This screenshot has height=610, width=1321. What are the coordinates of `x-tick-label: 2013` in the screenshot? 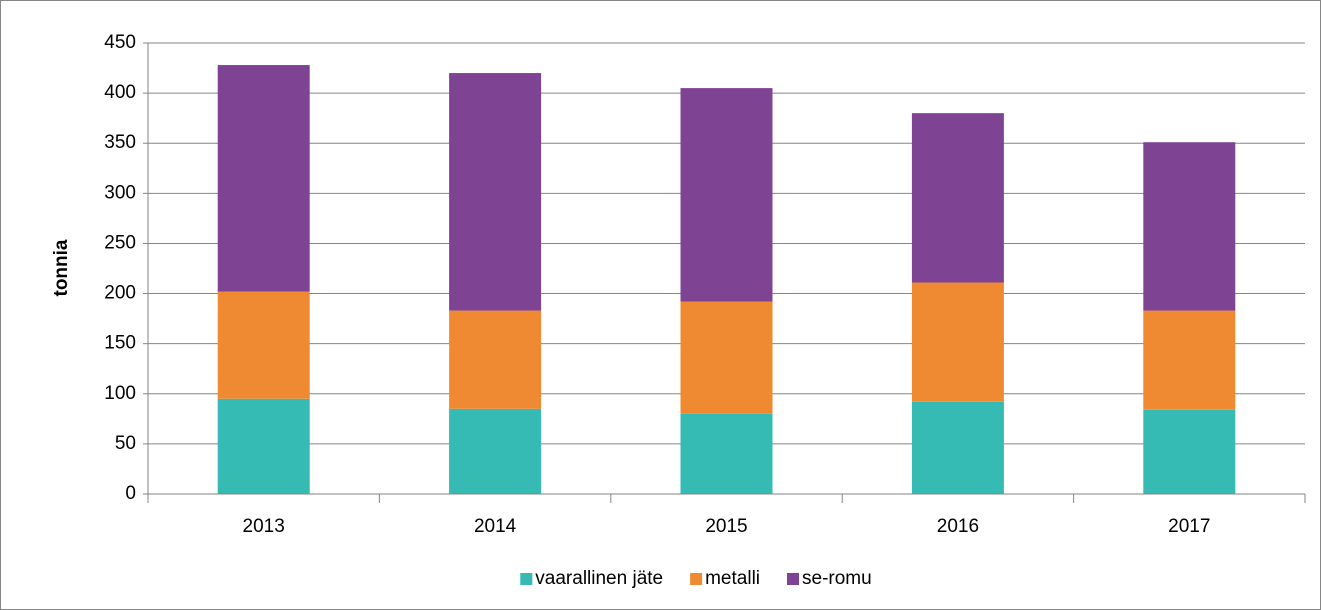 It's located at (264, 526).